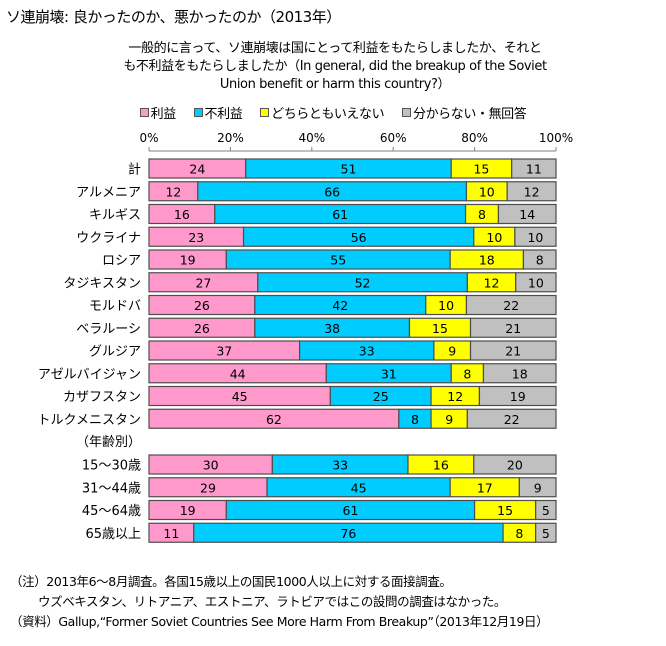 This screenshot has height=646, width=666. I want to click on data-label-dk: 11, so click(534, 169).